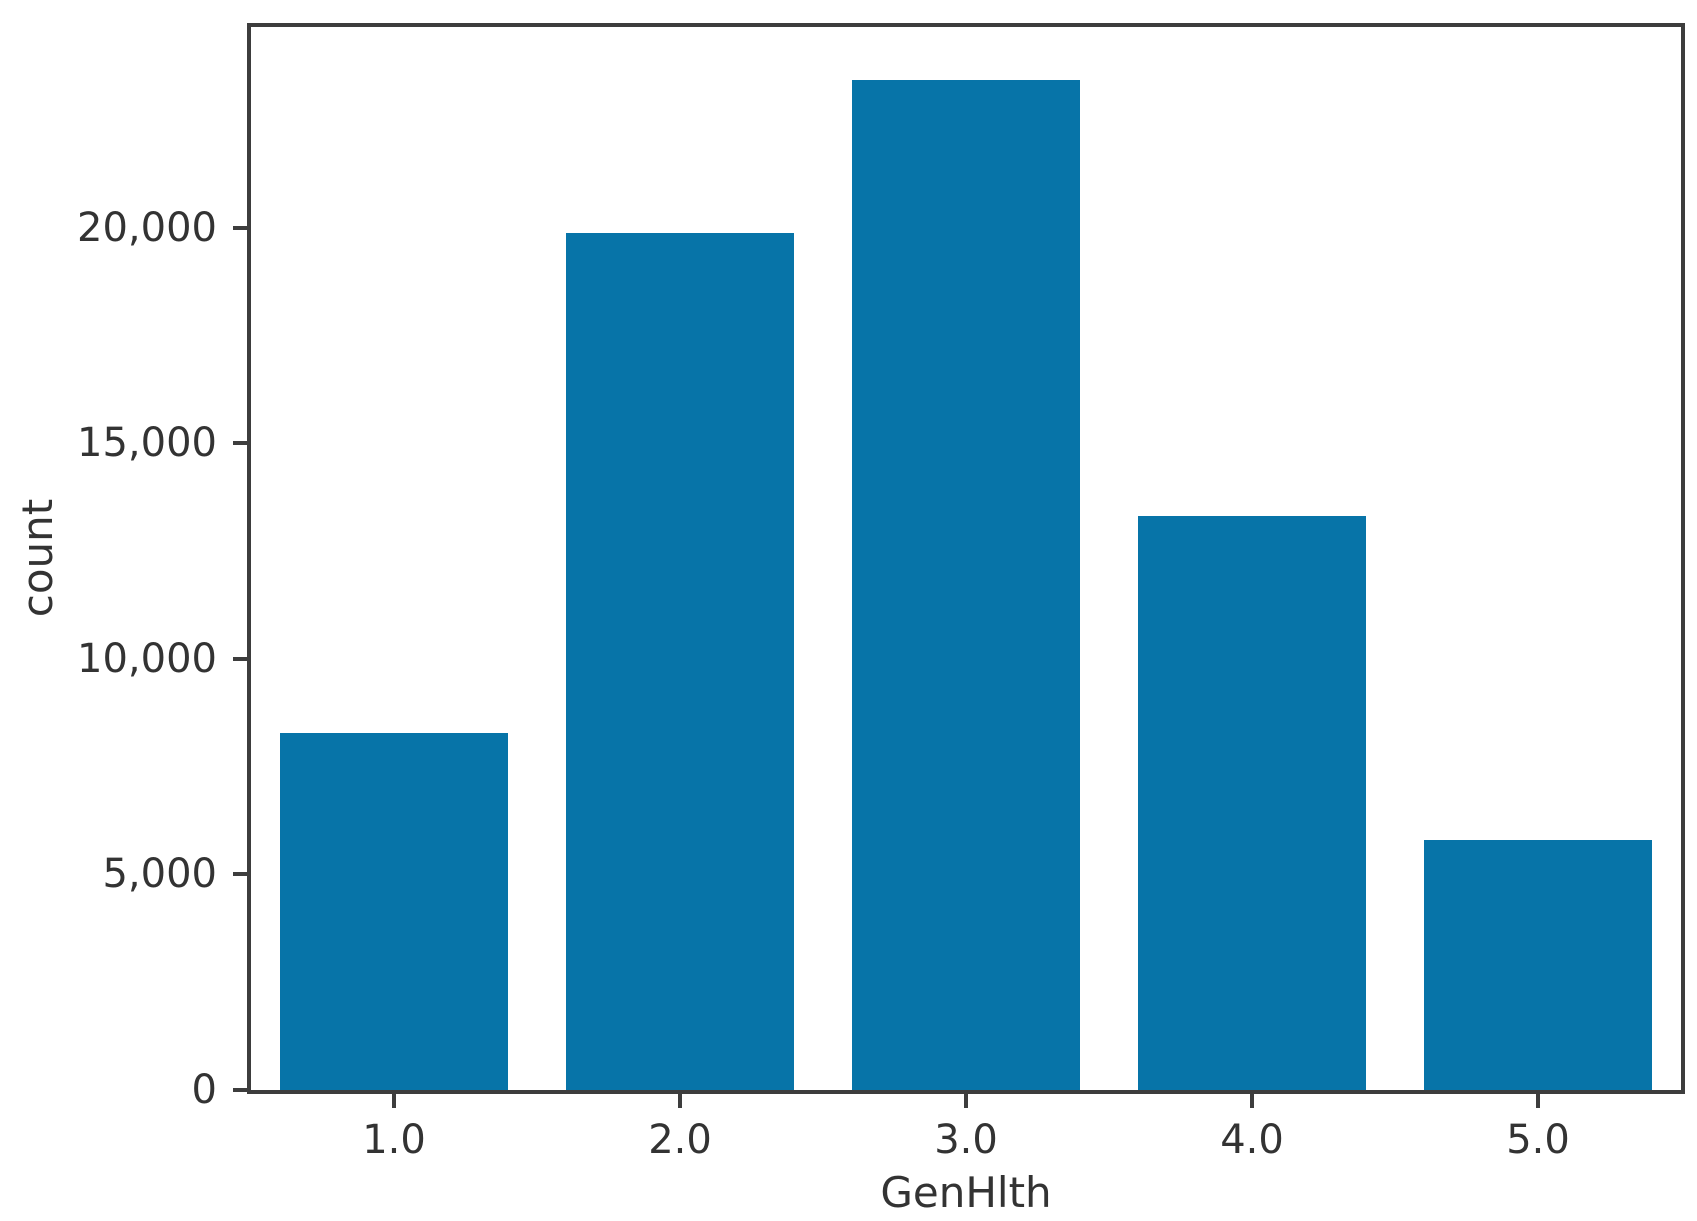 The width and height of the screenshot is (1697, 1221). I want to click on bar-slot-2.0, so click(680, 558).